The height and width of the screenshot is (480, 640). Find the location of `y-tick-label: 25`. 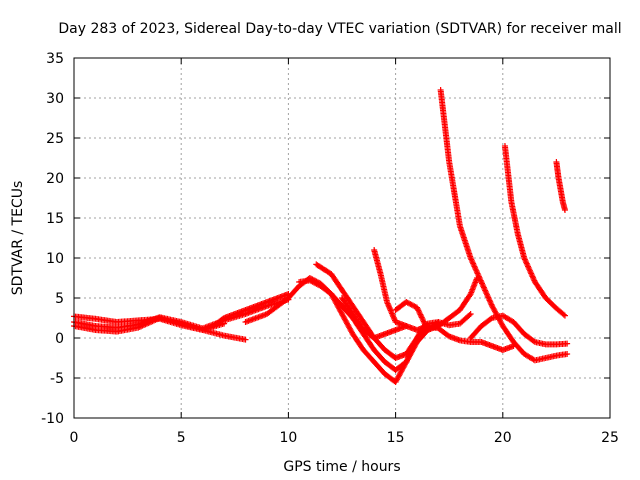

y-tick-label: 25 is located at coordinates (55, 139).